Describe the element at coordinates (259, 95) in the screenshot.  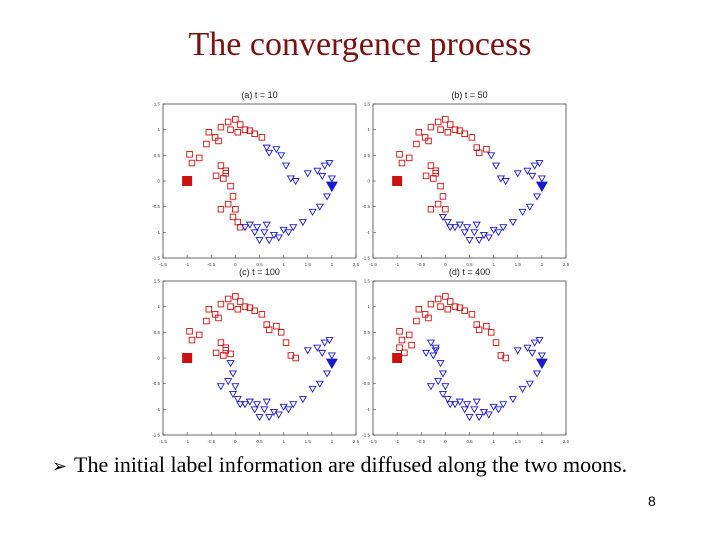
I see `panel-title: (a) t = 10` at that location.